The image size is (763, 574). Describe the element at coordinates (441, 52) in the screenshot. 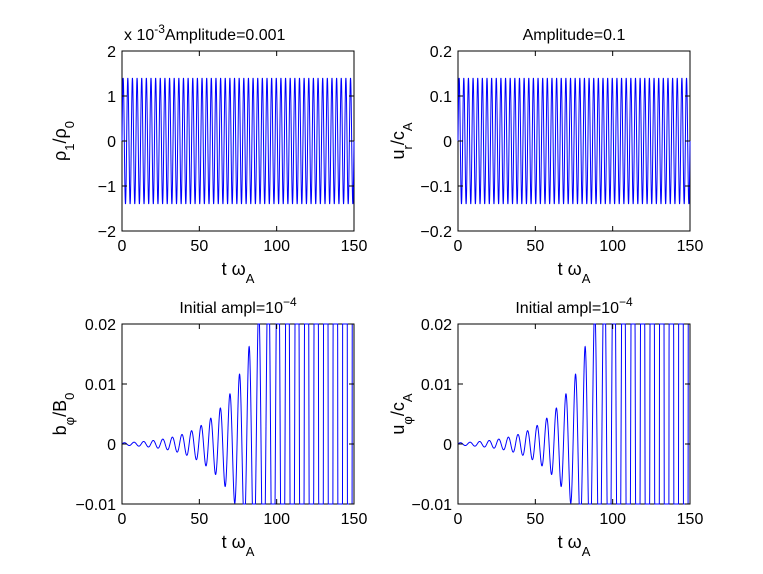

I see `y-tick-label: 0.2` at that location.